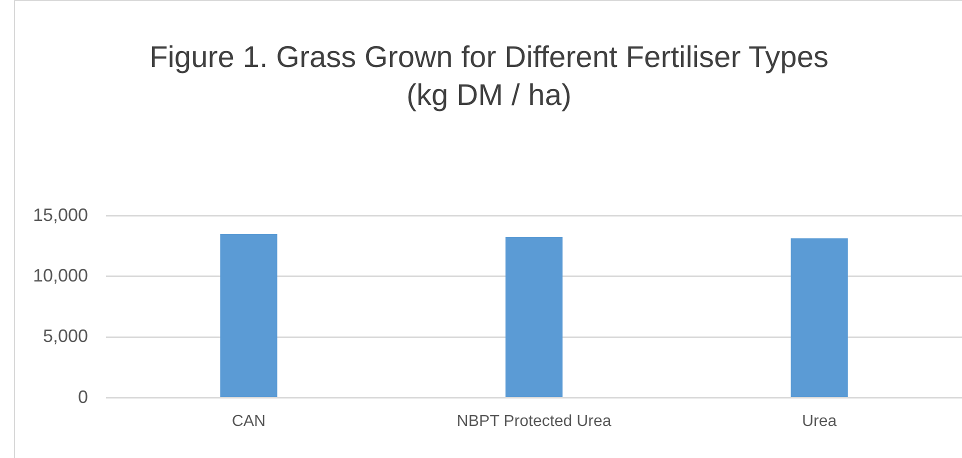  I want to click on y-tick-label: 15,000, so click(60, 214).